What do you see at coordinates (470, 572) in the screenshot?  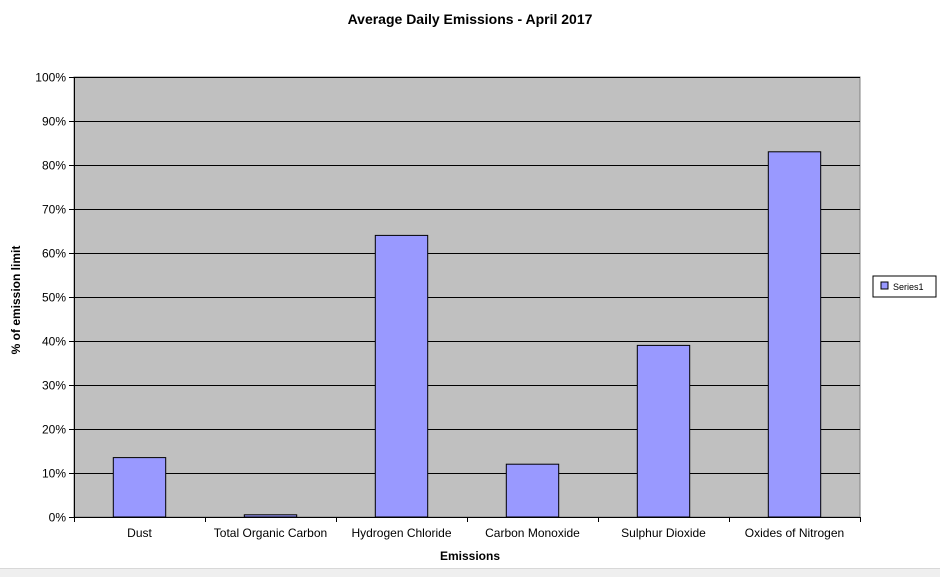 I see `window-bottom-strip` at bounding box center [470, 572].